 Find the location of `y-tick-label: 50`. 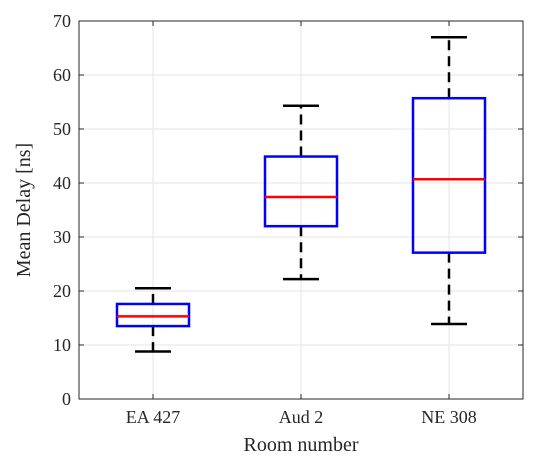

y-tick-label: 50 is located at coordinates (62, 129).